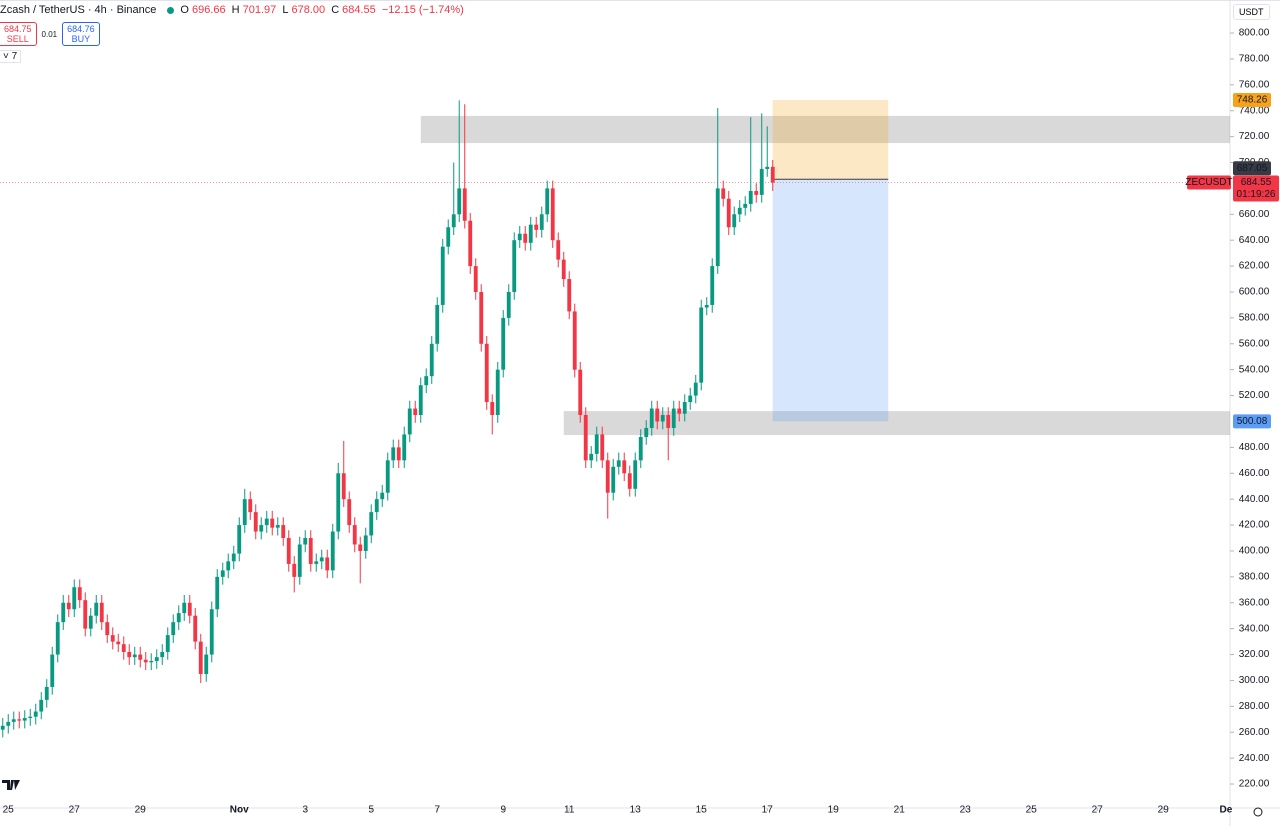  Describe the element at coordinates (184, 10) in the screenshot. I see `open-label: O` at that location.